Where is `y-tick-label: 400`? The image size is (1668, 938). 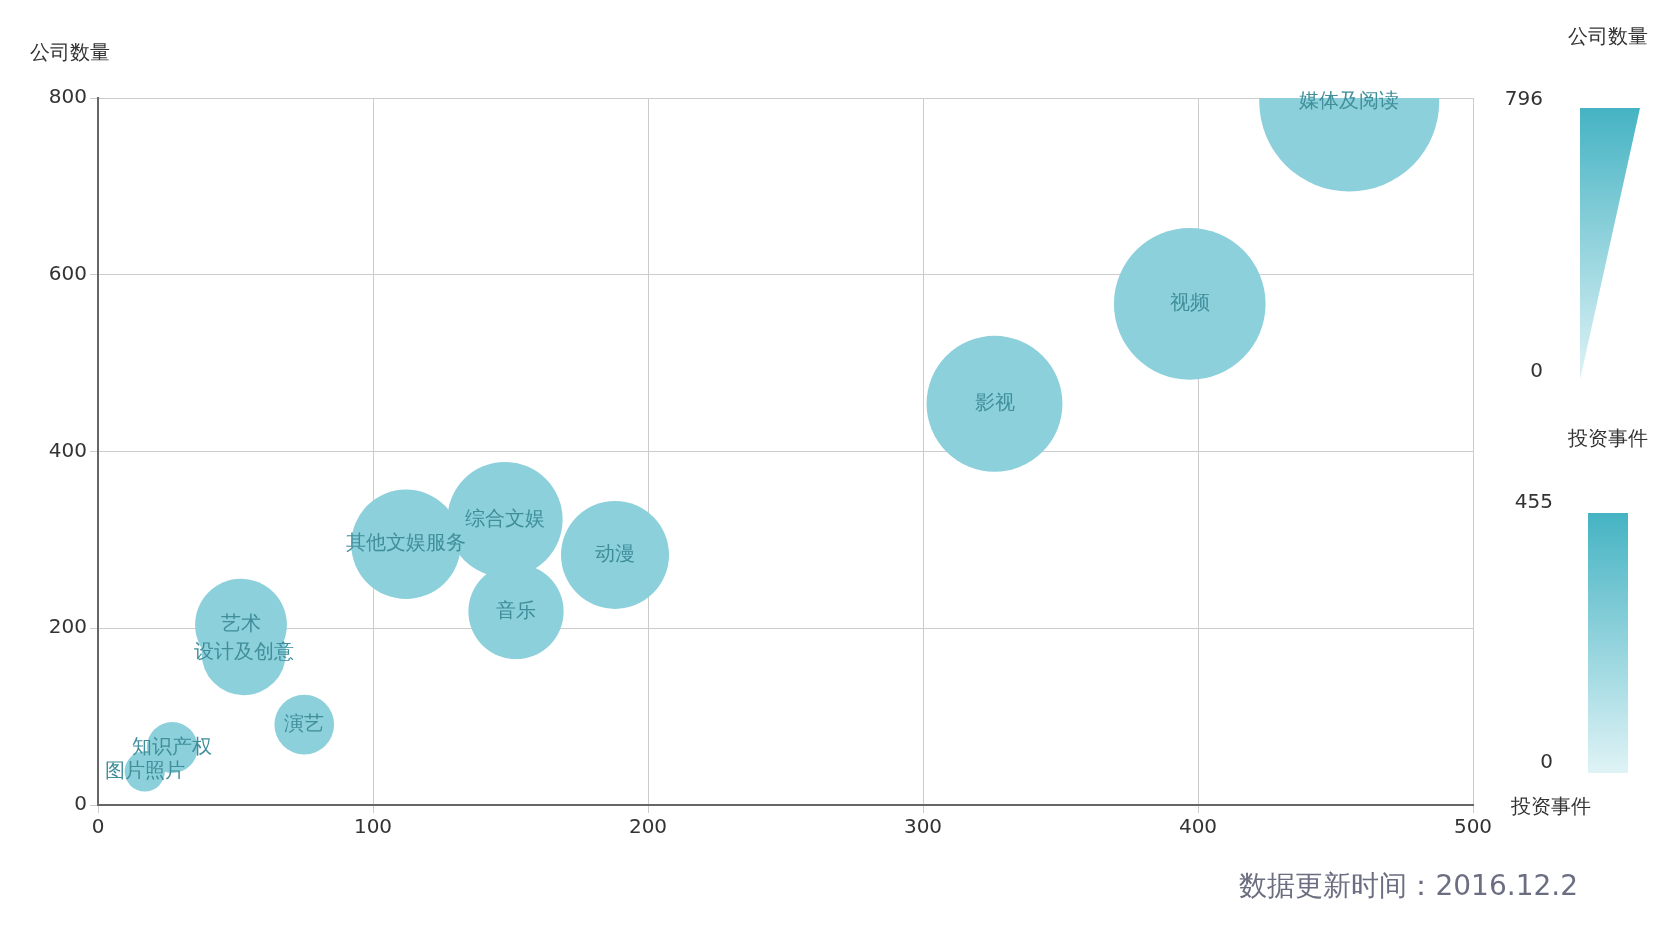
y-tick-label: 400 is located at coordinates (67, 449).